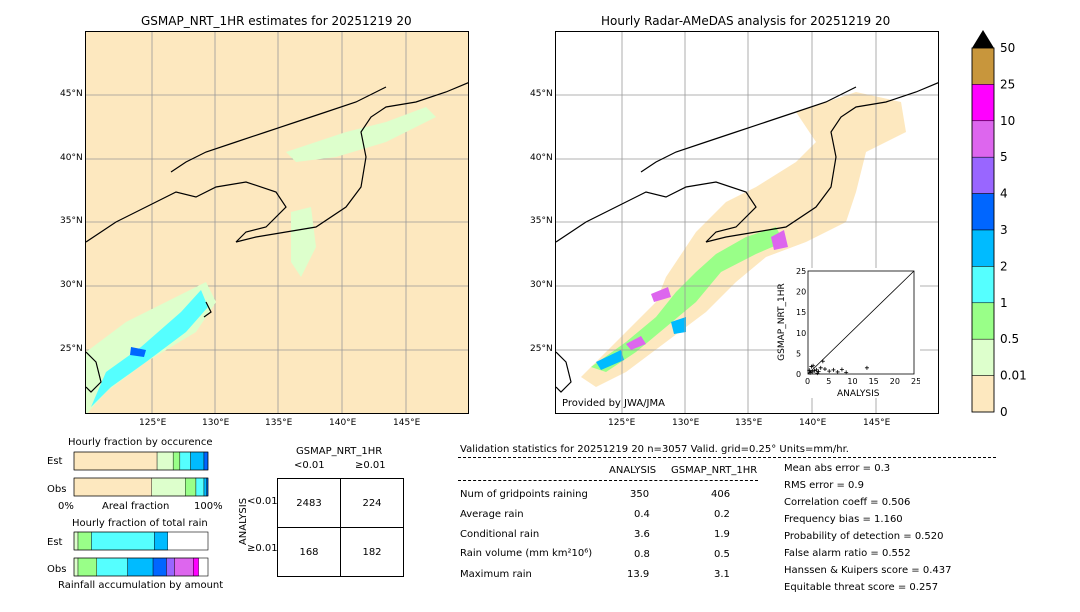  What do you see at coordinates (309, 503) in the screenshot?
I see `contingency-cell-00: 2483` at bounding box center [309, 503].